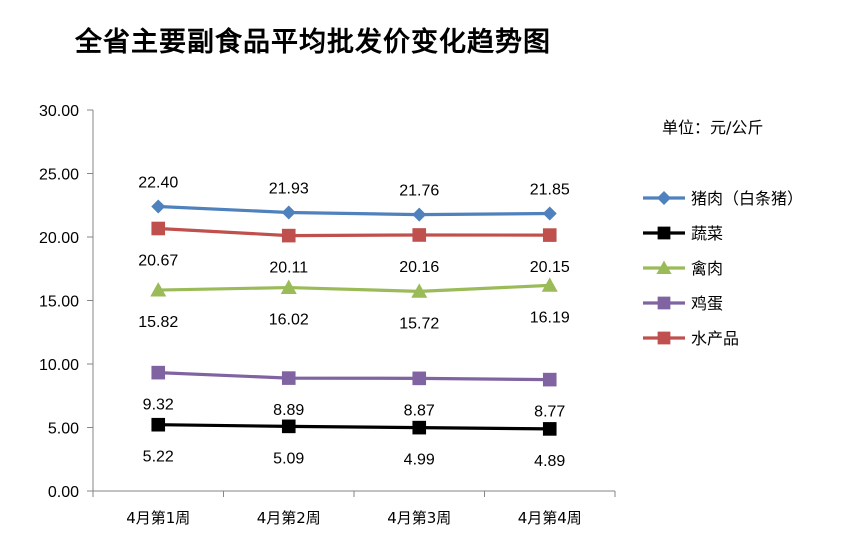 This screenshot has width=853, height=550. Describe the element at coordinates (550, 518) in the screenshot. I see `x-tick-label: 4月第4周` at that location.